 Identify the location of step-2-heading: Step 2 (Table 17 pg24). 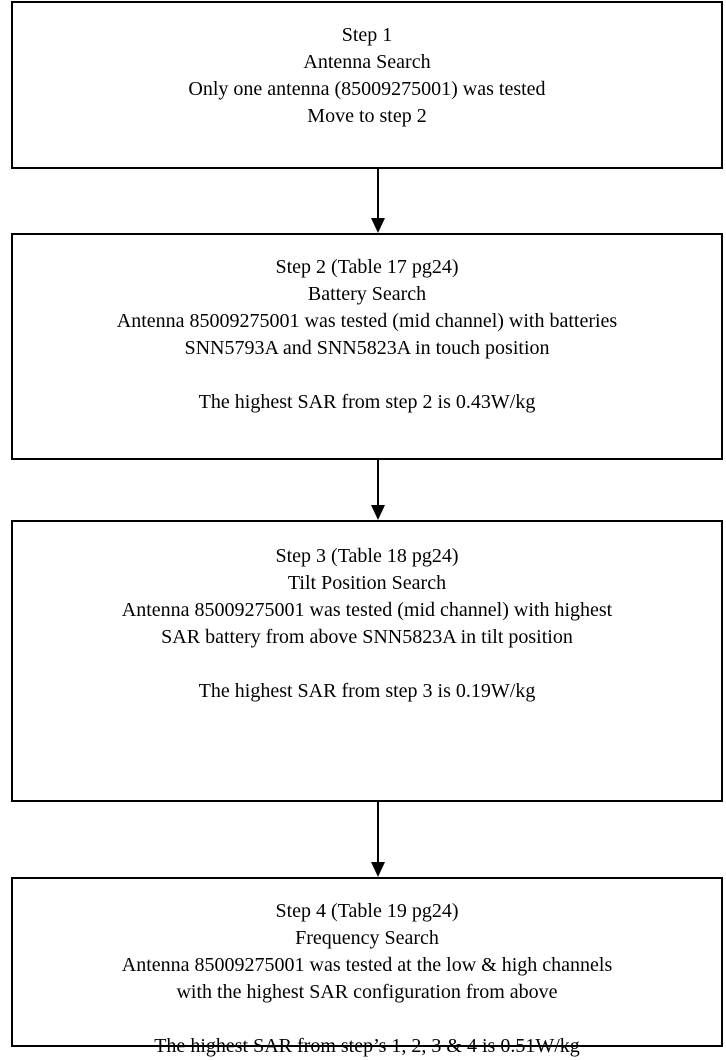
(367, 267).